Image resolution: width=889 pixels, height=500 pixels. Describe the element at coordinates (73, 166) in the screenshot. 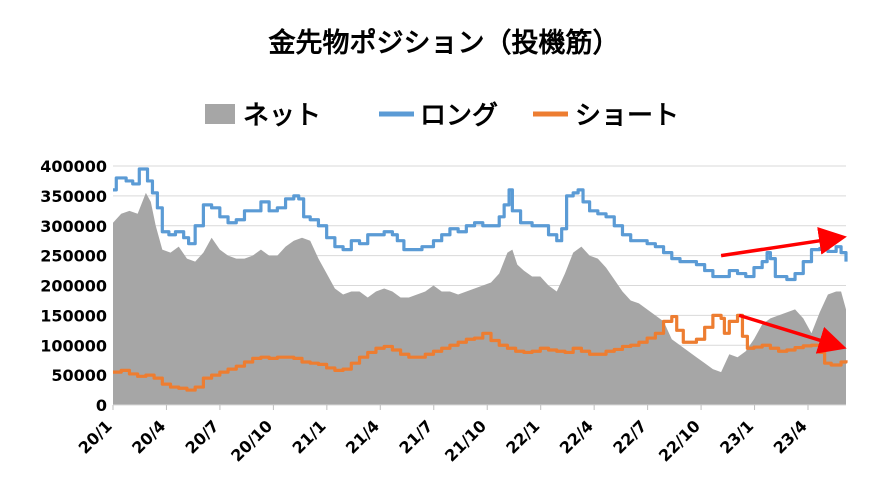

I see `y-tick-label: 400000` at that location.